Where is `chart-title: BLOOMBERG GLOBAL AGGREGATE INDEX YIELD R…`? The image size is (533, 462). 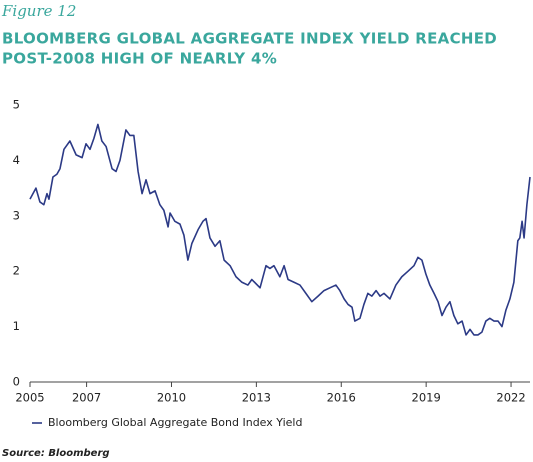
chart-title: BLOOMBERG GLOBAL AGGREGATE INDEX YIELD R… is located at coordinates (249, 39).